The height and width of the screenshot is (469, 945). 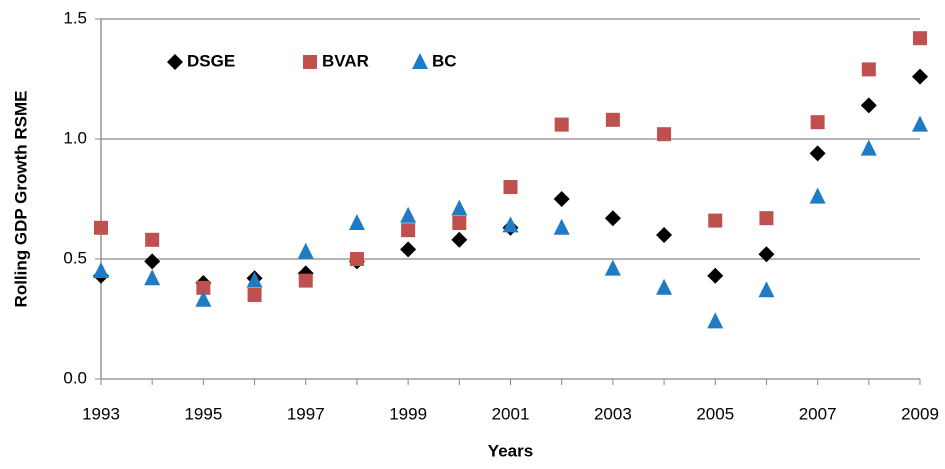 What do you see at coordinates (75, 17) in the screenshot?
I see `y-tick-label: 1.5` at bounding box center [75, 17].